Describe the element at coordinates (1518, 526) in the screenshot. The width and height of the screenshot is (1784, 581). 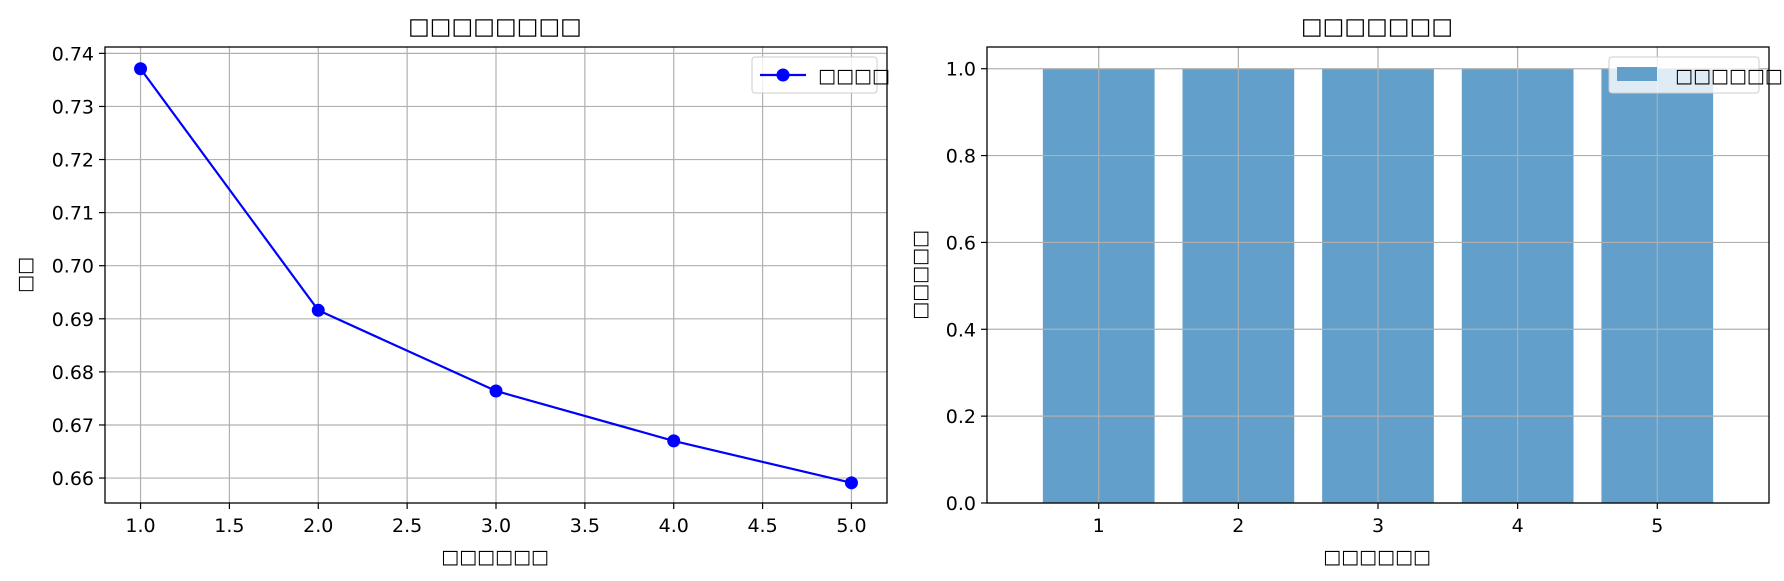
I see `bar-chart-x-tick-label: 4` at that location.